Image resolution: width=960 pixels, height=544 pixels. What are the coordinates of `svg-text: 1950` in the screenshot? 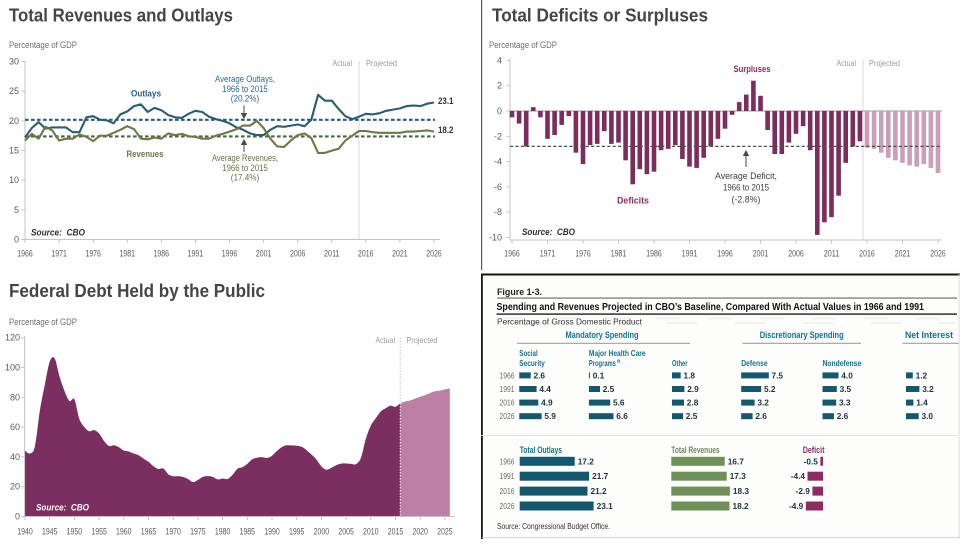 It's located at (75, 532).